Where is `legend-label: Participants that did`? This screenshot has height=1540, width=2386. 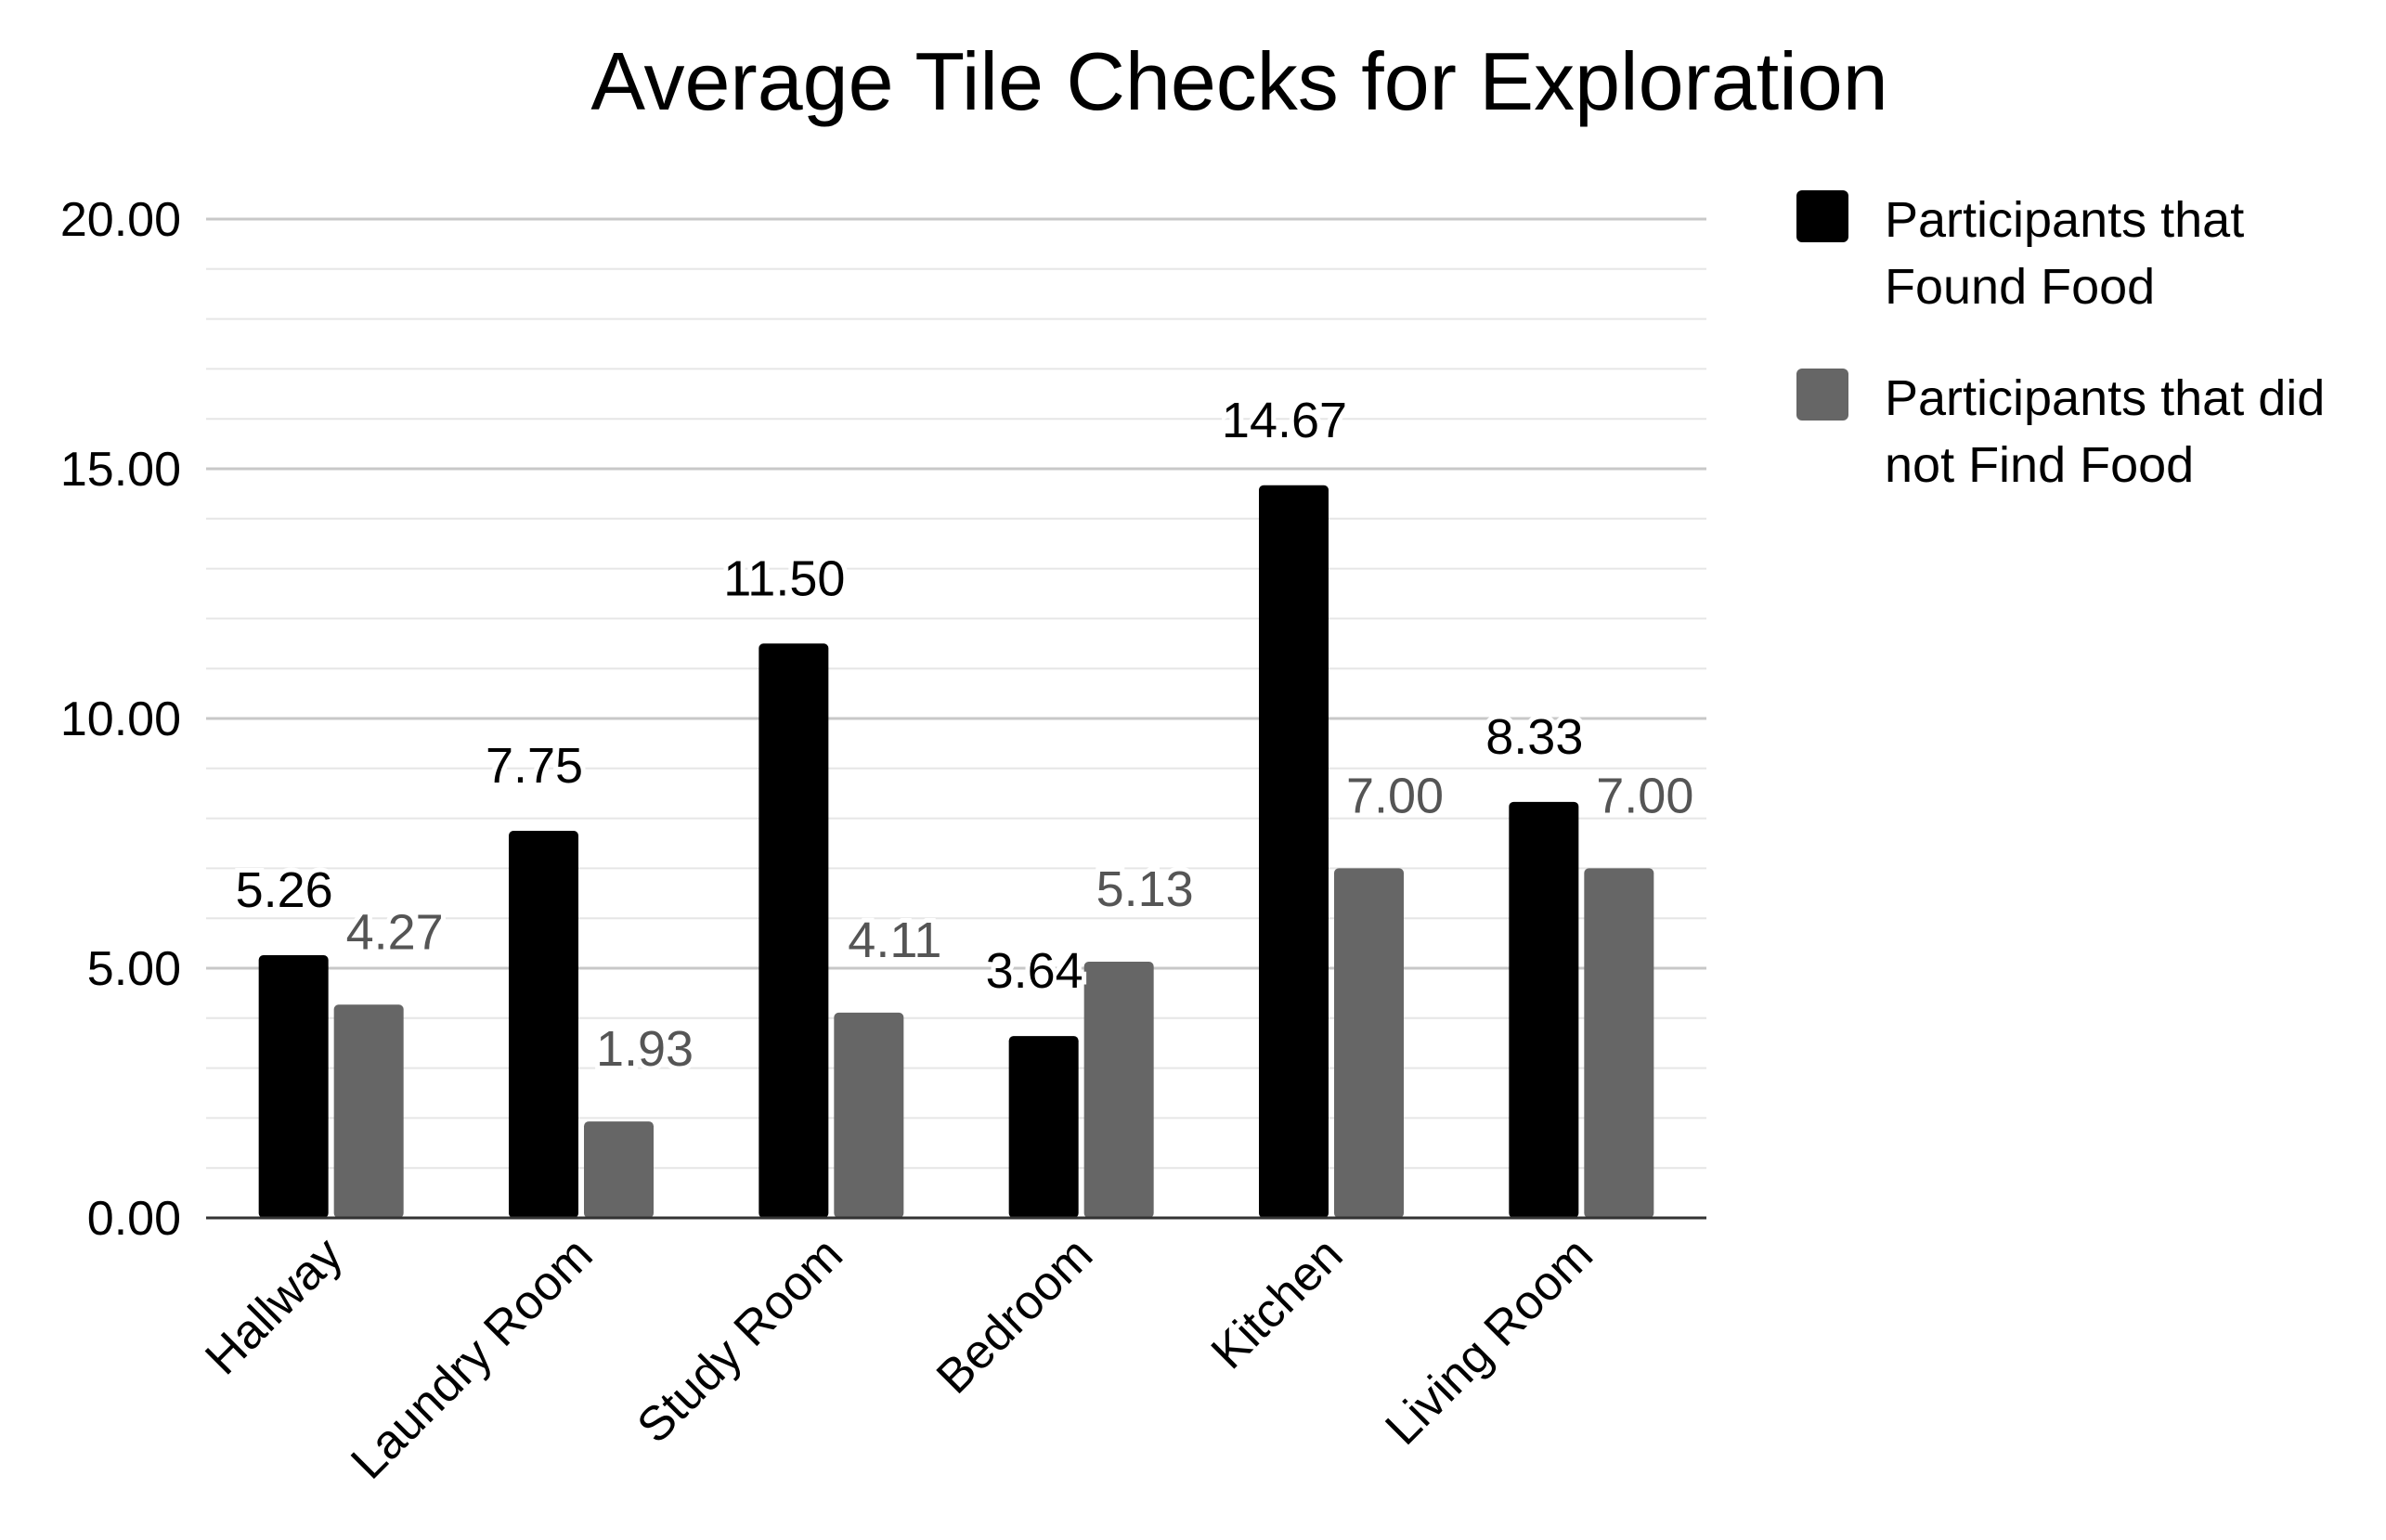
legend-label: Participants that did is located at coordinates (2105, 398).